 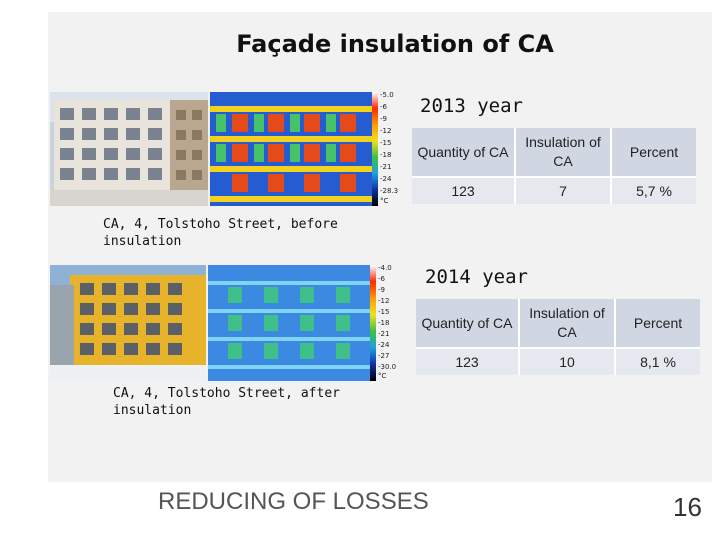 I want to click on scale-label: -30.0, so click(x=387, y=367).